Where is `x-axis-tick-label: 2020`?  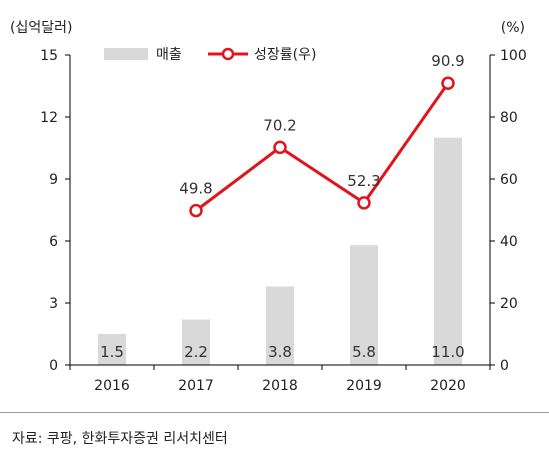
x-axis-tick-label: 2020 is located at coordinates (448, 386).